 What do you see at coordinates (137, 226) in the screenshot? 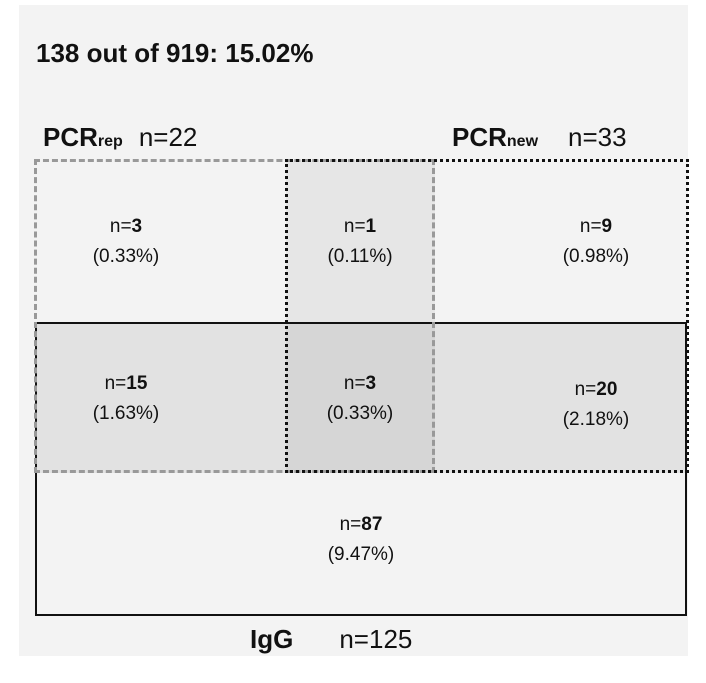
I see `region-rep-only-count: 3` at bounding box center [137, 226].